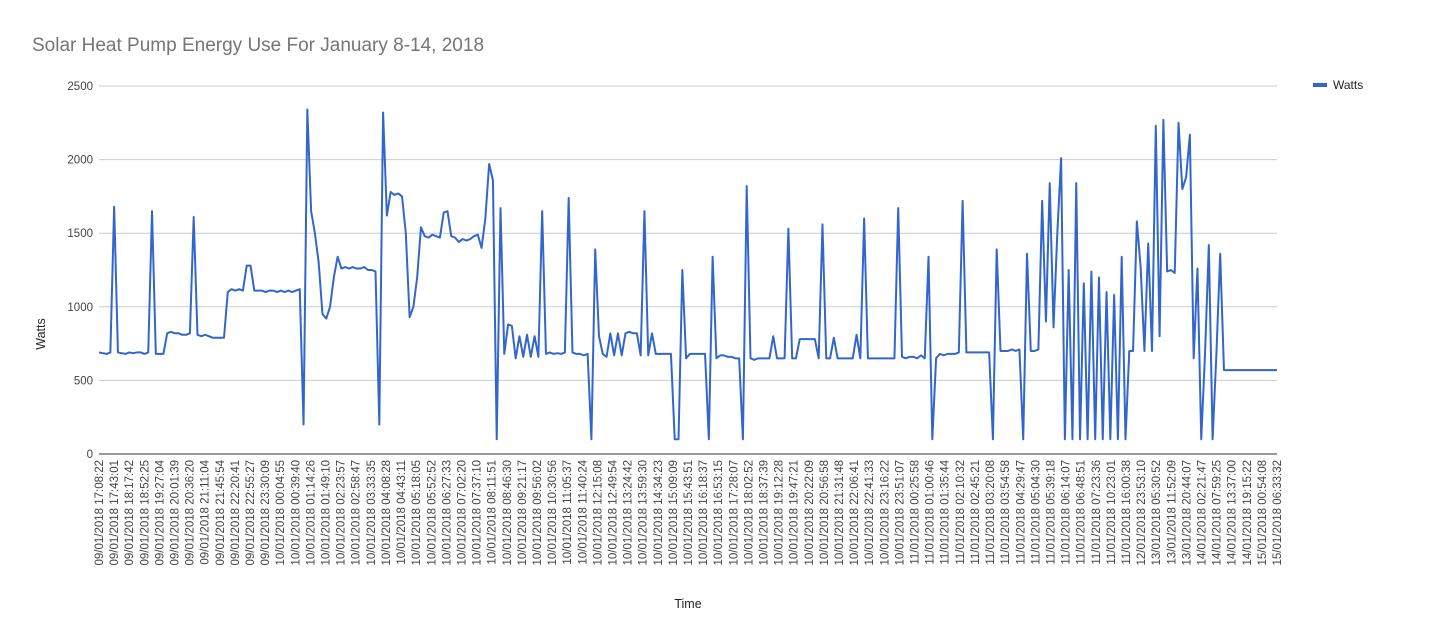 The width and height of the screenshot is (1448, 643). Describe the element at coordinates (432, 513) in the screenshot. I see `x-tick-label: 10/01/2018 05:52:52` at that location.